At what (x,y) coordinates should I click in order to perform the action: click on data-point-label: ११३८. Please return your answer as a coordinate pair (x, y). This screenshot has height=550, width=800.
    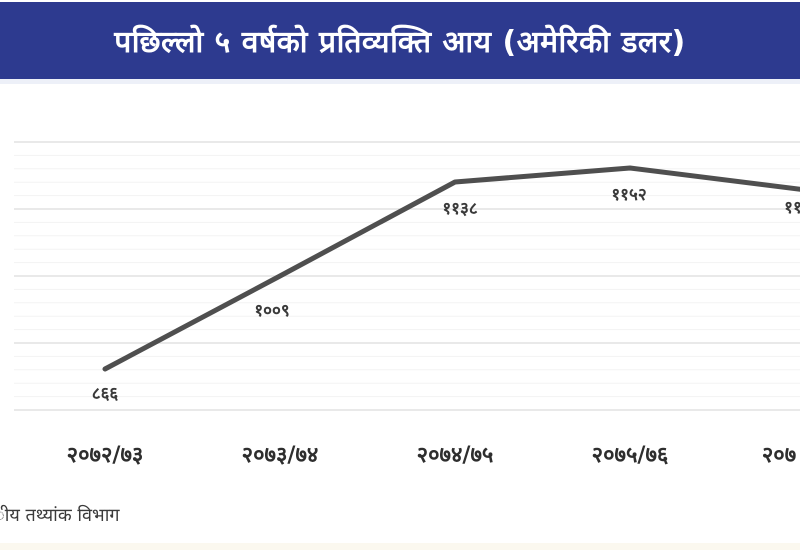
    Looking at the image, I should click on (460, 209).